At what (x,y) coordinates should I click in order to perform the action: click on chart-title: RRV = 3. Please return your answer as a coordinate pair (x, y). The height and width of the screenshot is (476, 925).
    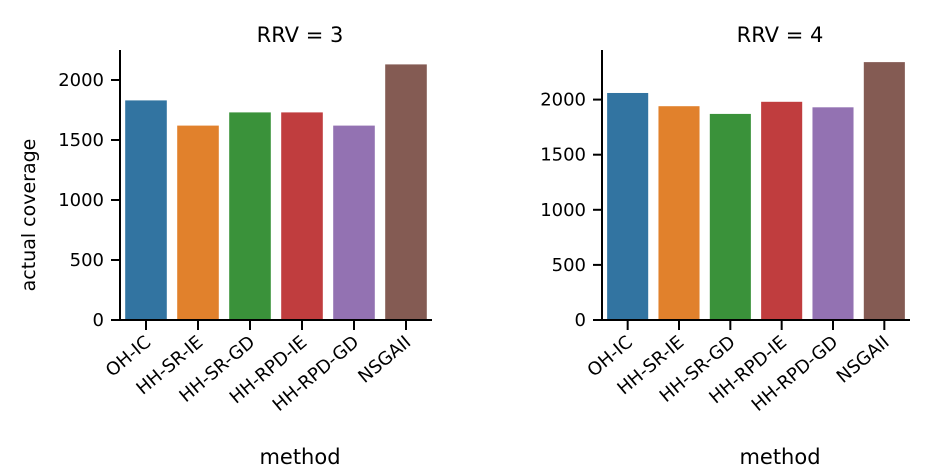
    Looking at the image, I should click on (300, 35).